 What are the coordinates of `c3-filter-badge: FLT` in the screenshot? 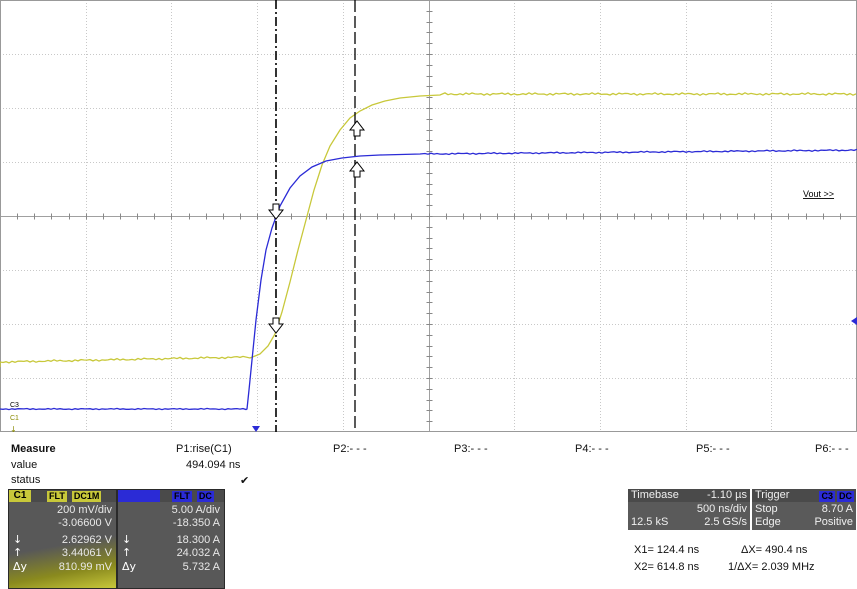 It's located at (182, 496).